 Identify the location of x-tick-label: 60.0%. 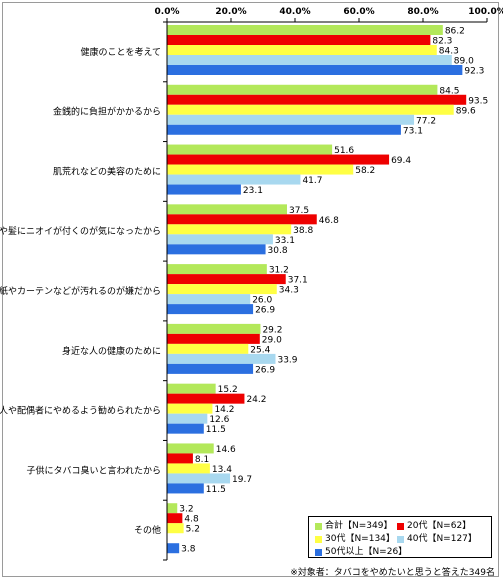
(358, 12).